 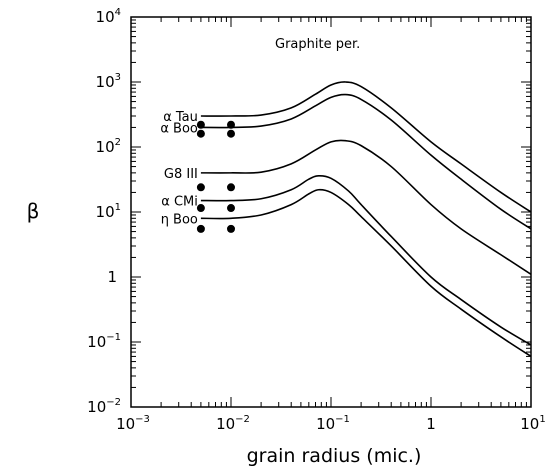 What do you see at coordinates (215, 176) in the screenshot?
I see `points-group` at bounding box center [215, 176].